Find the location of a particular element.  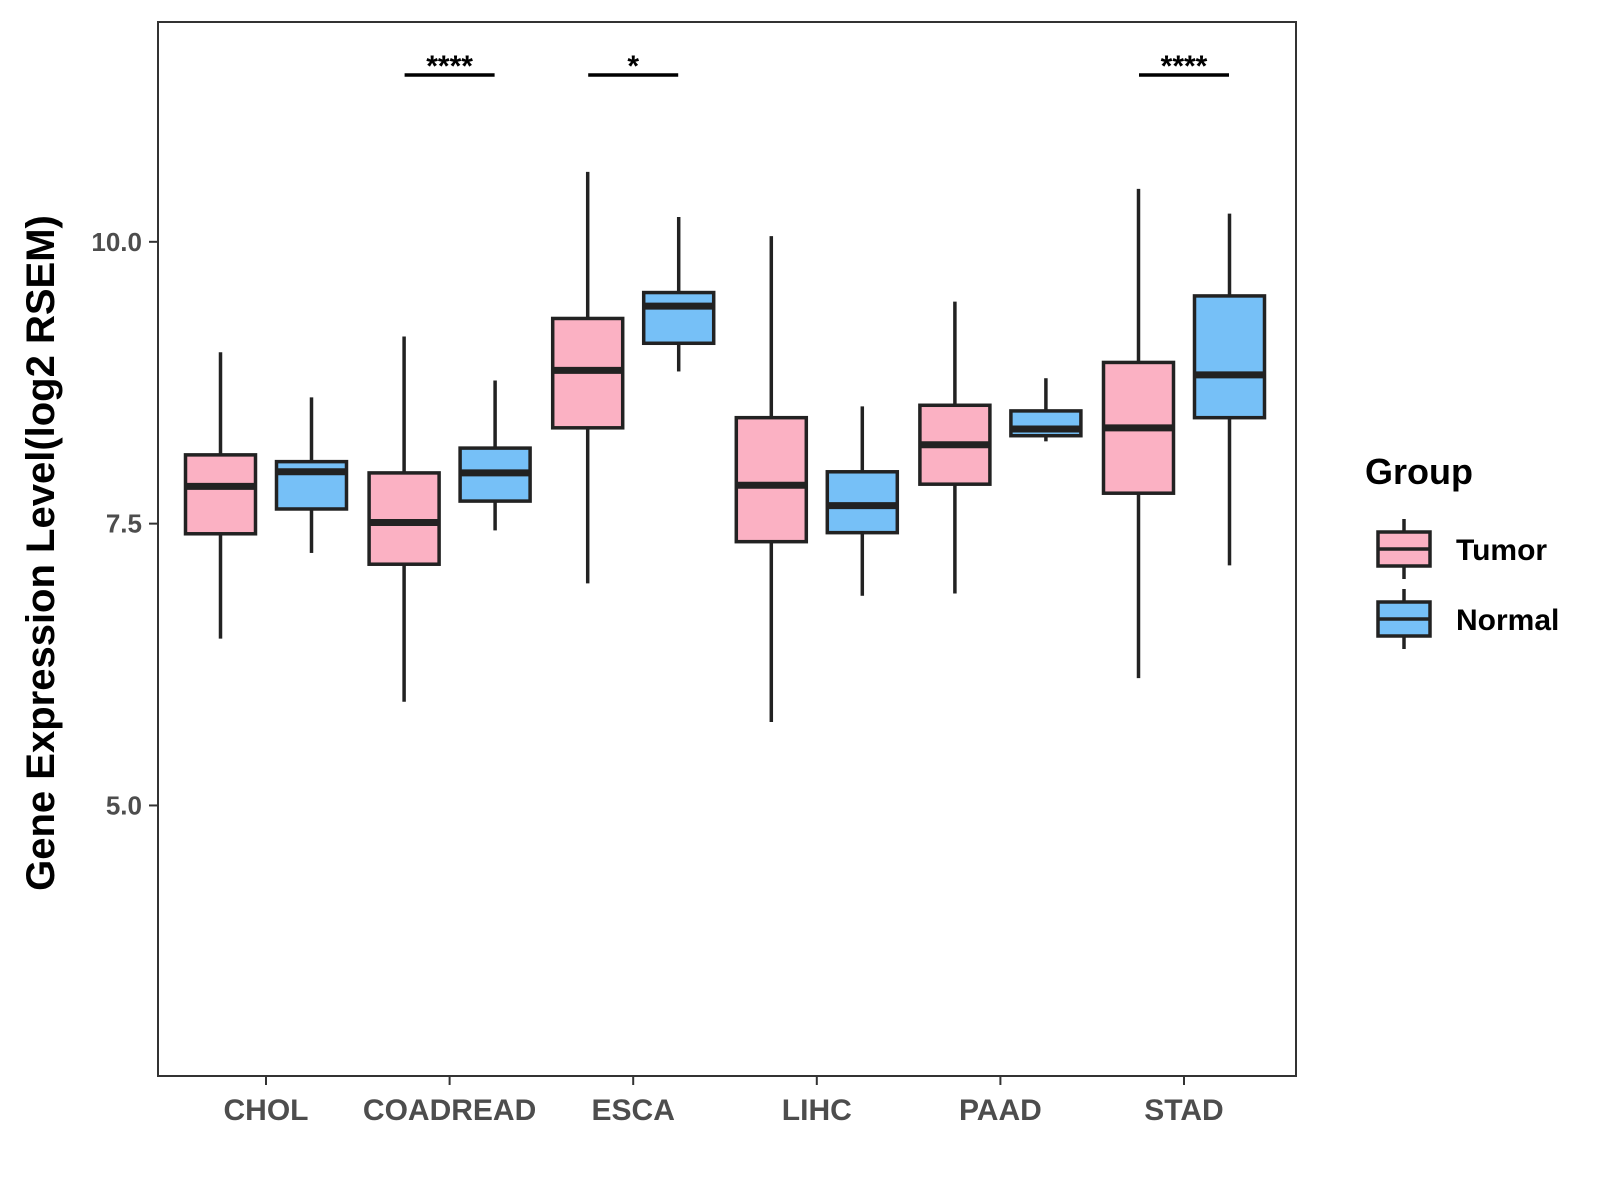

box-stad-normal is located at coordinates (1229, 389).